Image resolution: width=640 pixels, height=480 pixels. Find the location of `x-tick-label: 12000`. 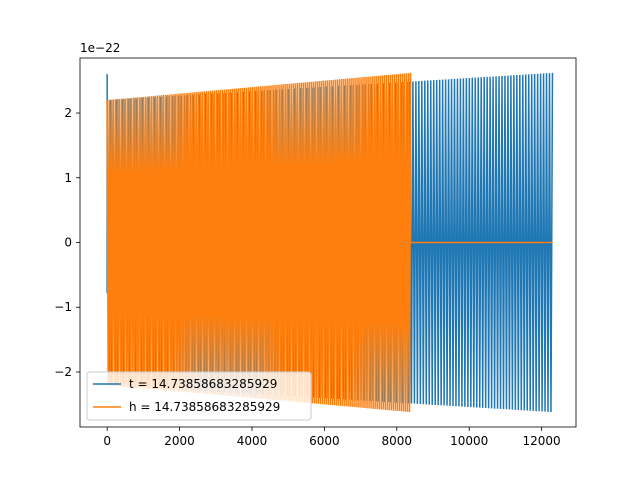

x-tick-label: 12000 is located at coordinates (542, 441).